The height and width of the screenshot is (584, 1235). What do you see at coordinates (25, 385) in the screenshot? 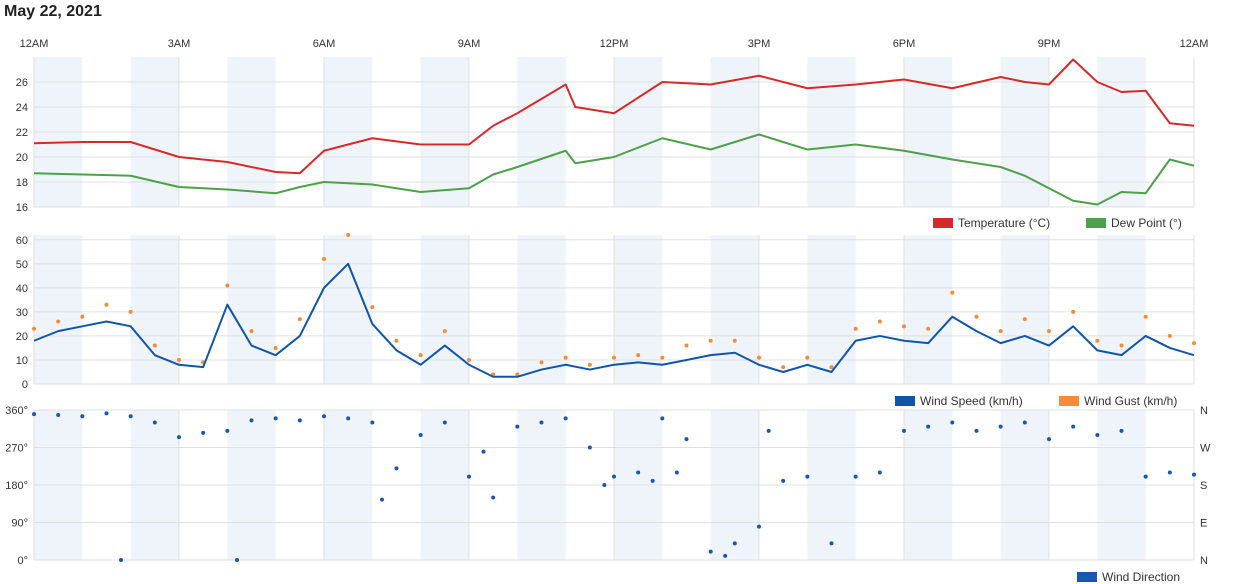
I see `y-tick-label: 0` at bounding box center [25, 385].